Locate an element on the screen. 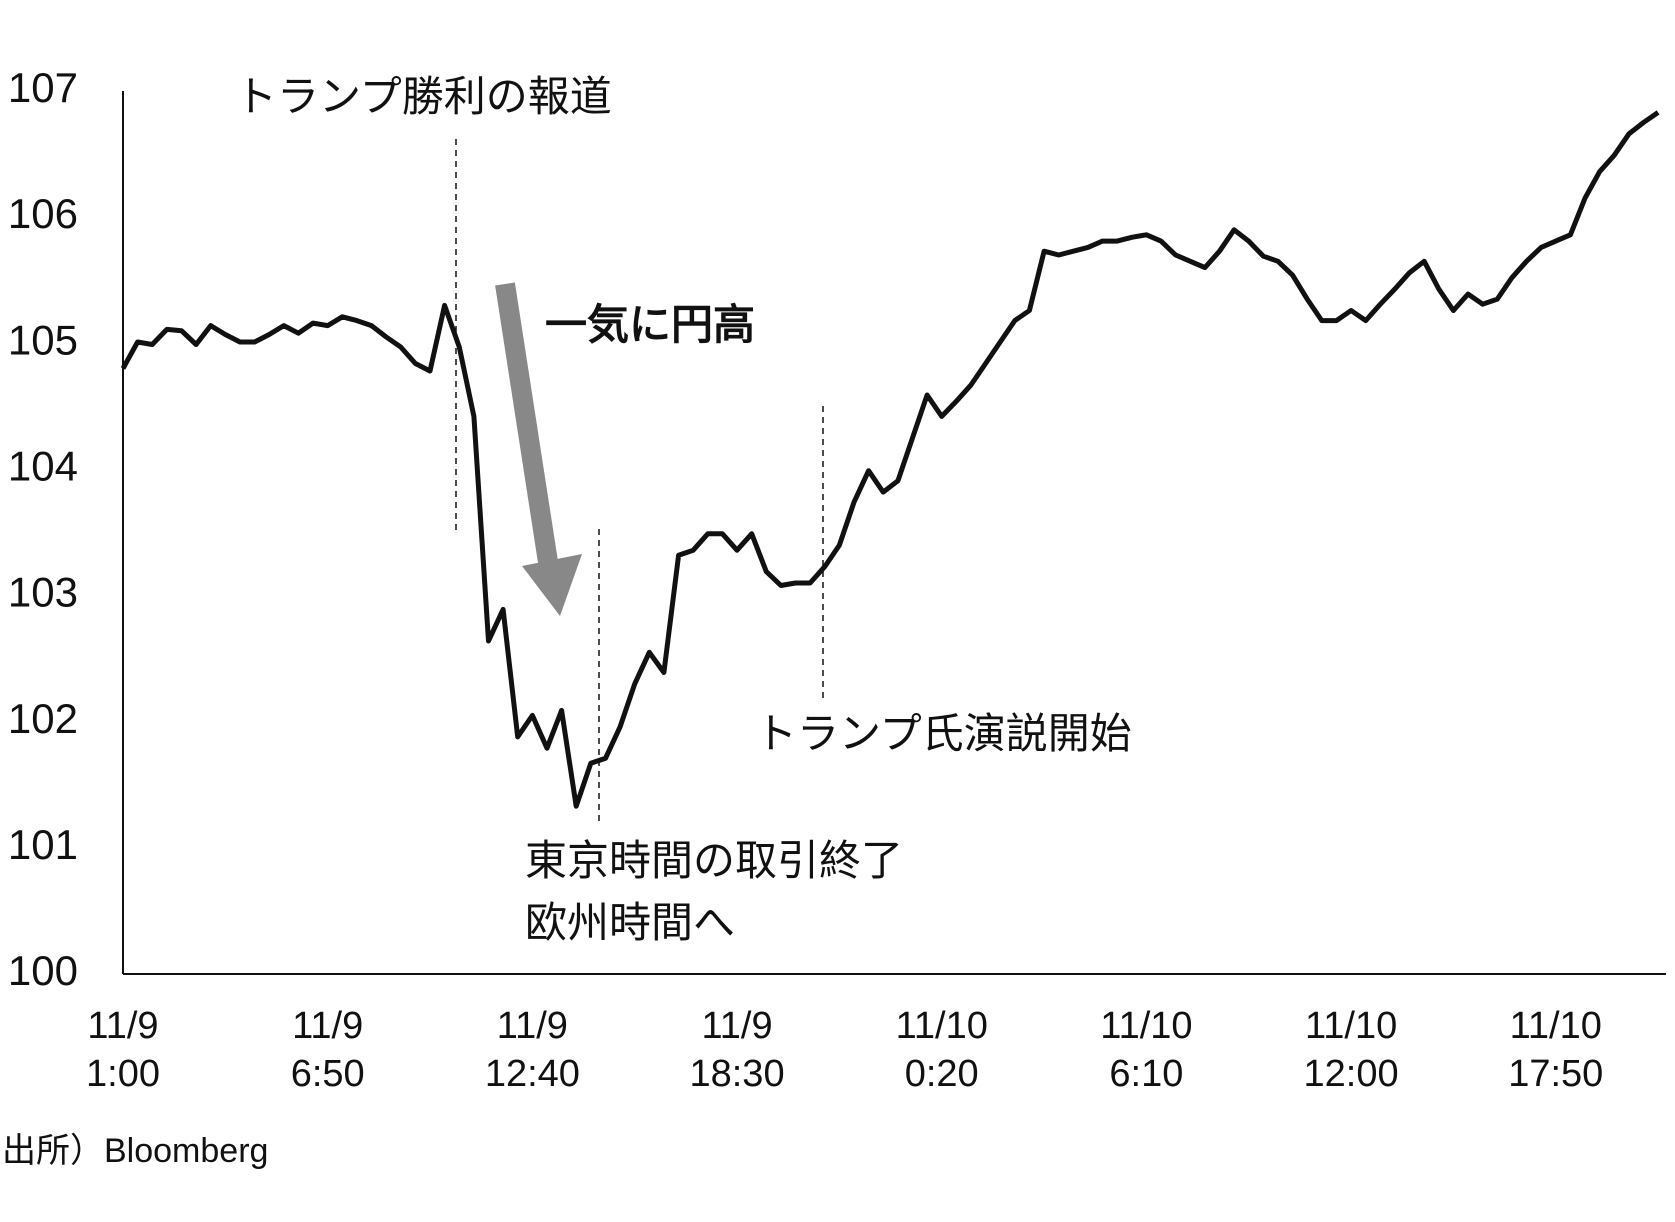 The height and width of the screenshot is (1222, 1675). y-tick-label: 100 is located at coordinates (43, 970).